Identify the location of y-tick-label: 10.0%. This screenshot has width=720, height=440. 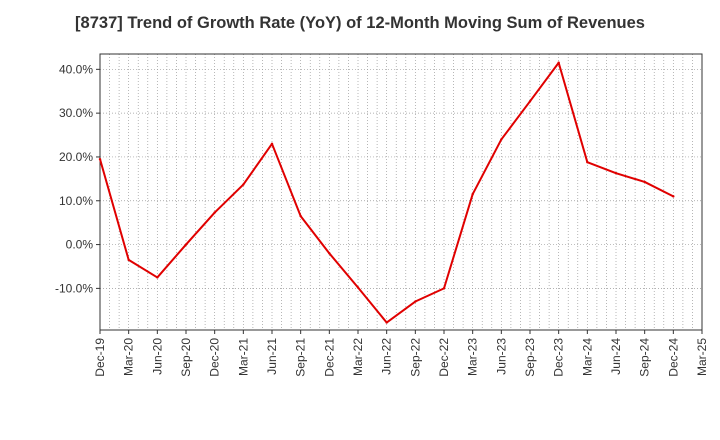
(76, 201).